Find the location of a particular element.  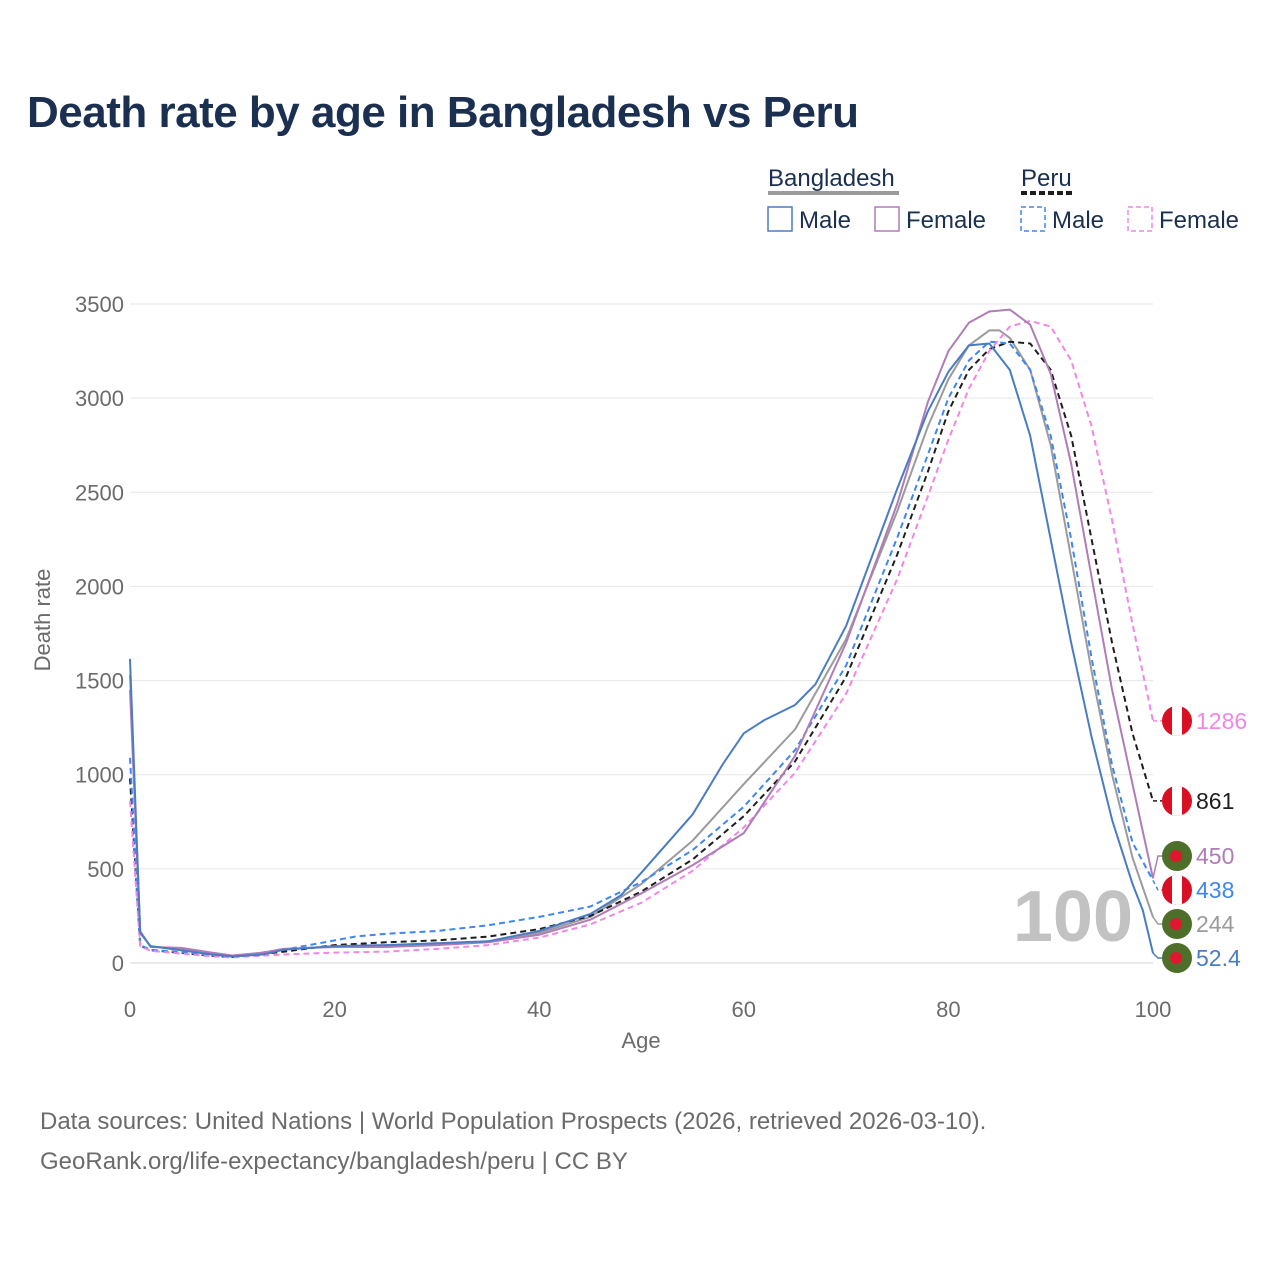

x-axis-title: Age is located at coordinates (640, 1040).